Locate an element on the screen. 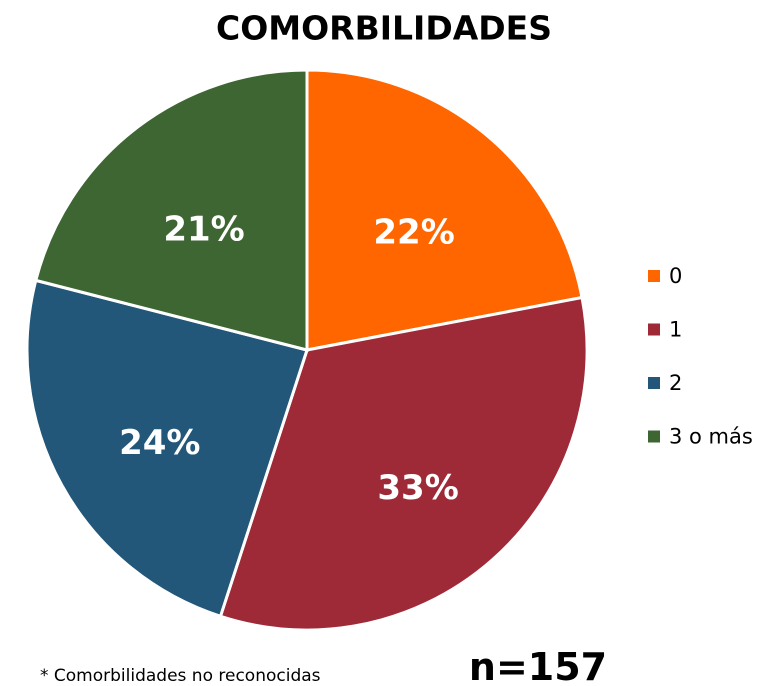  footnote: * Comorbilidades no reconocidas is located at coordinates (180, 676).